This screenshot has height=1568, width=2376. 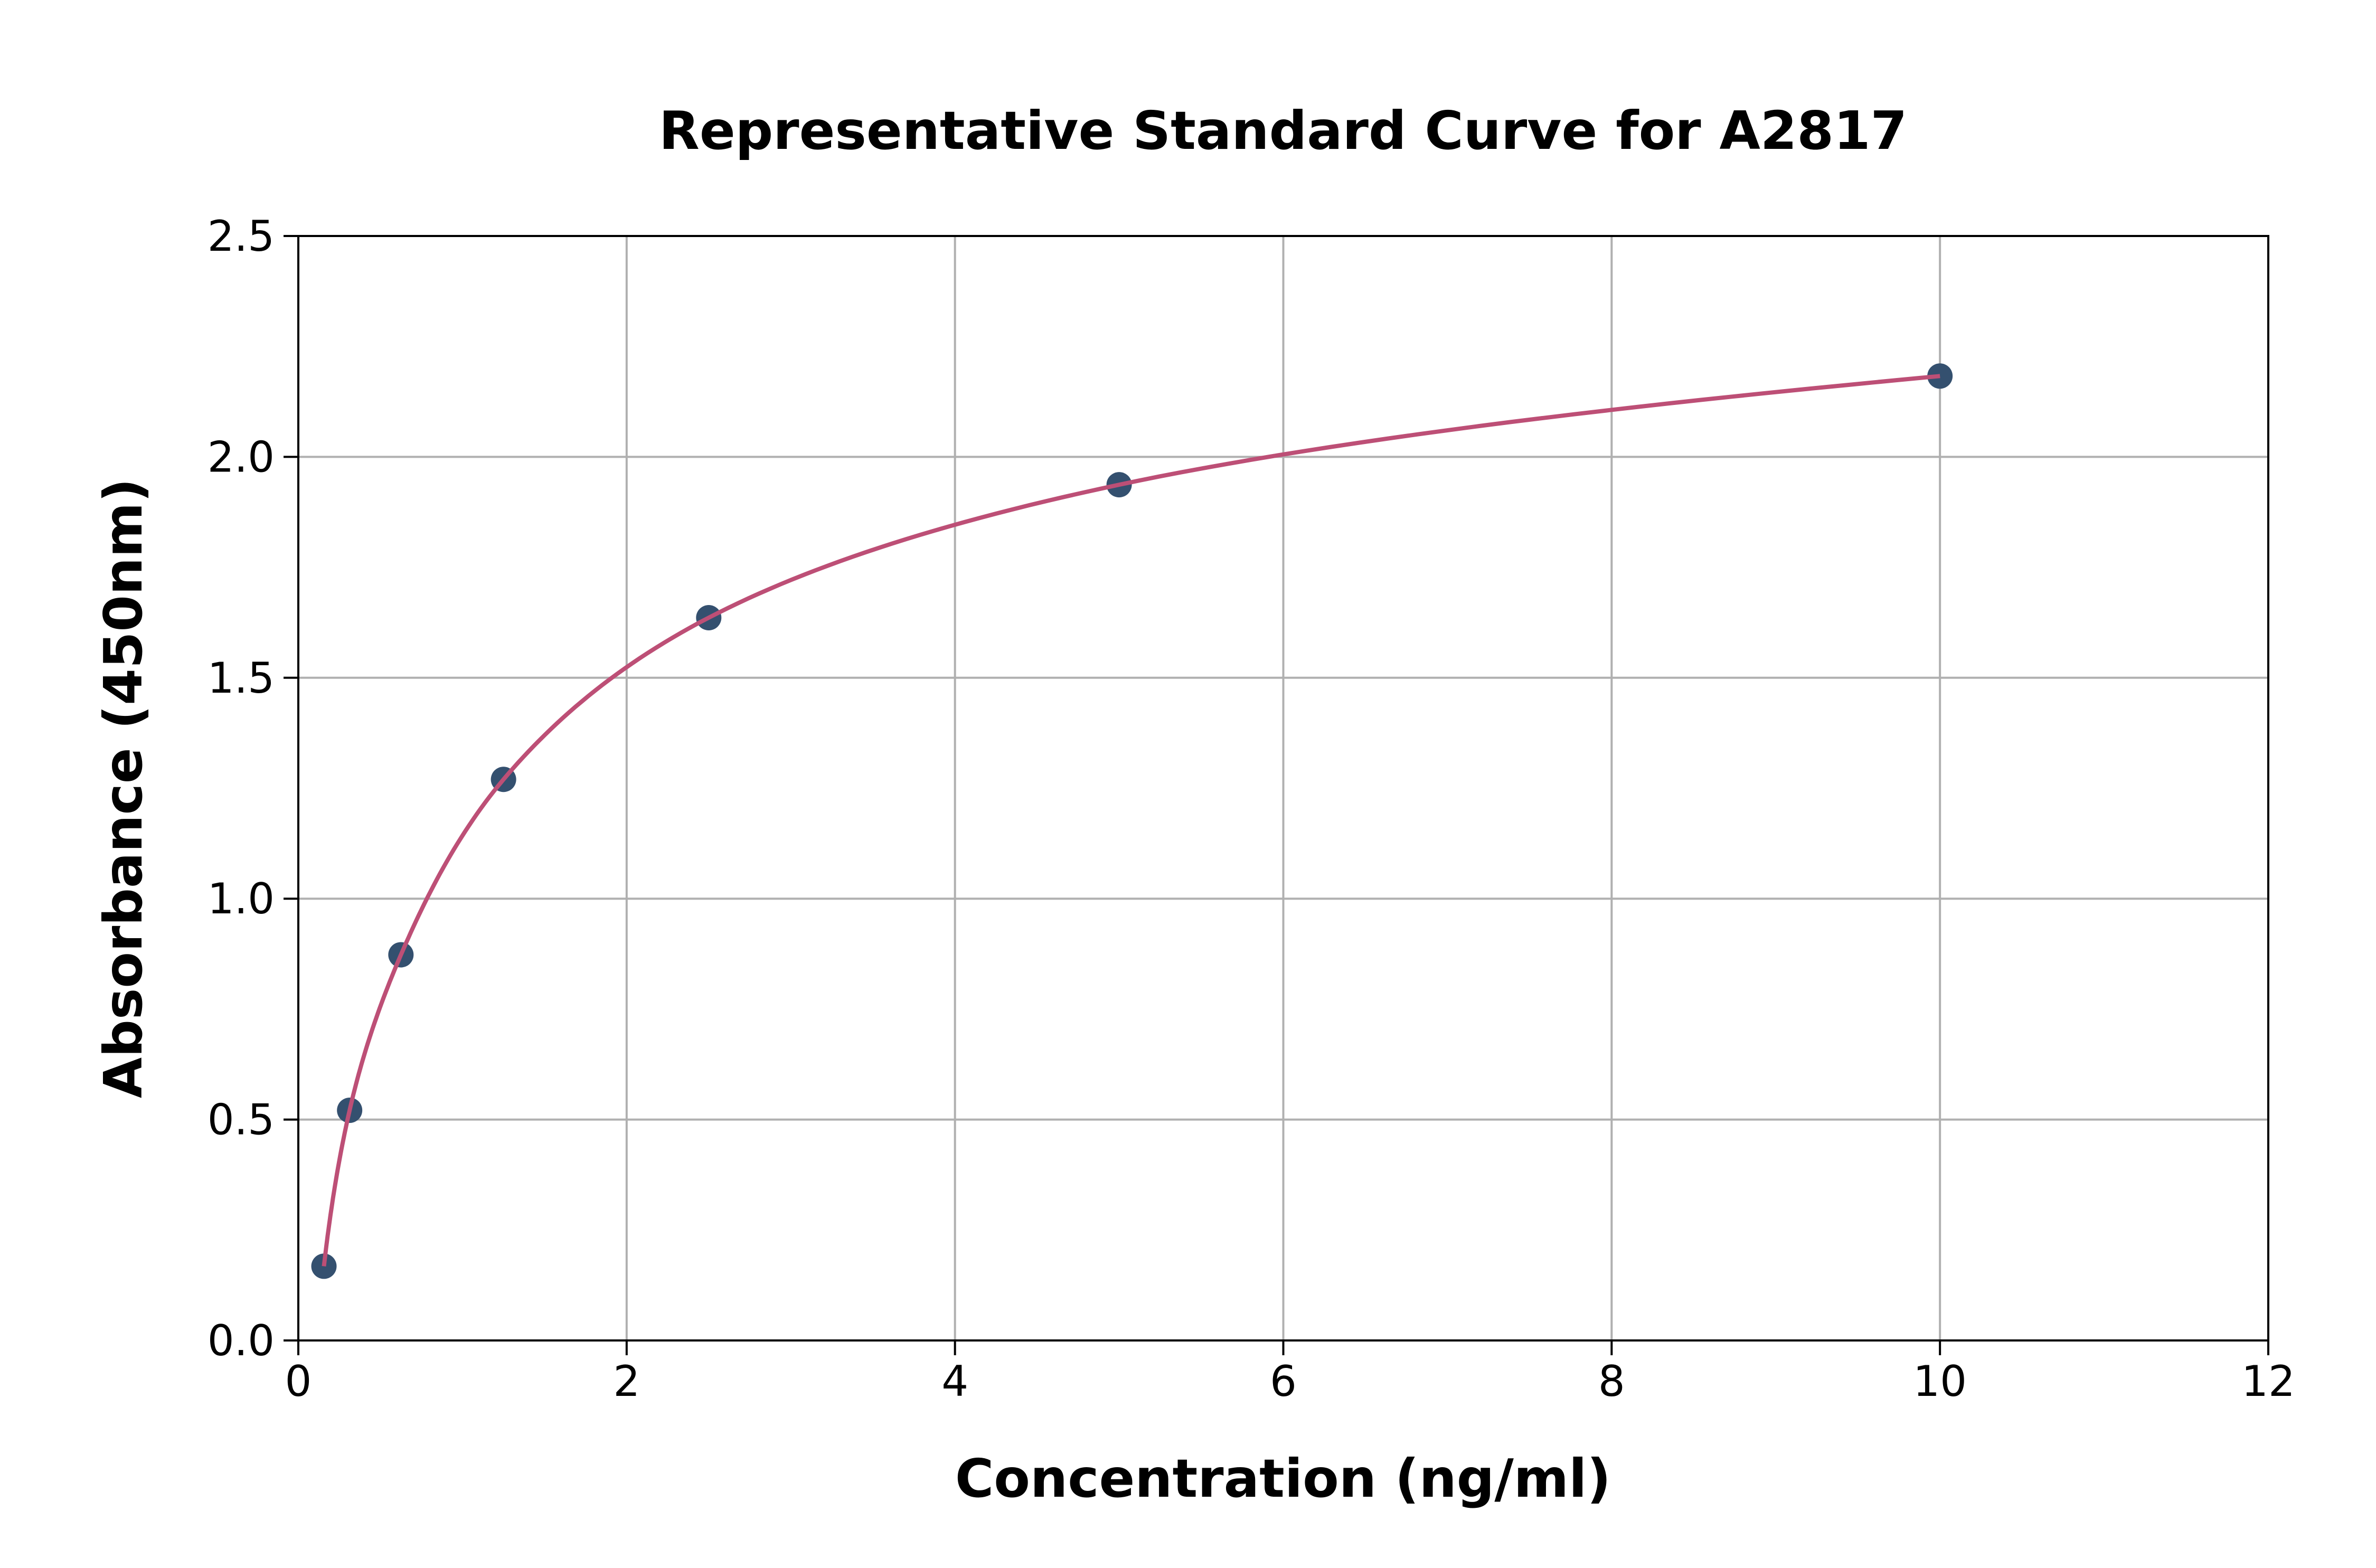 What do you see at coordinates (1283, 1479) in the screenshot?
I see `x-axis-label: Concentration (ng/ml)` at bounding box center [1283, 1479].